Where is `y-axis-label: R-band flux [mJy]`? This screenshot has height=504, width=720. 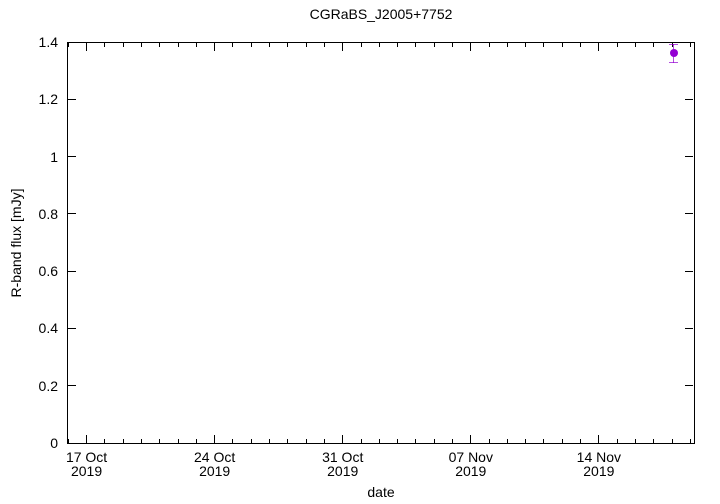 y-axis-label: R-band flux [mJy] is located at coordinates (16, 243).